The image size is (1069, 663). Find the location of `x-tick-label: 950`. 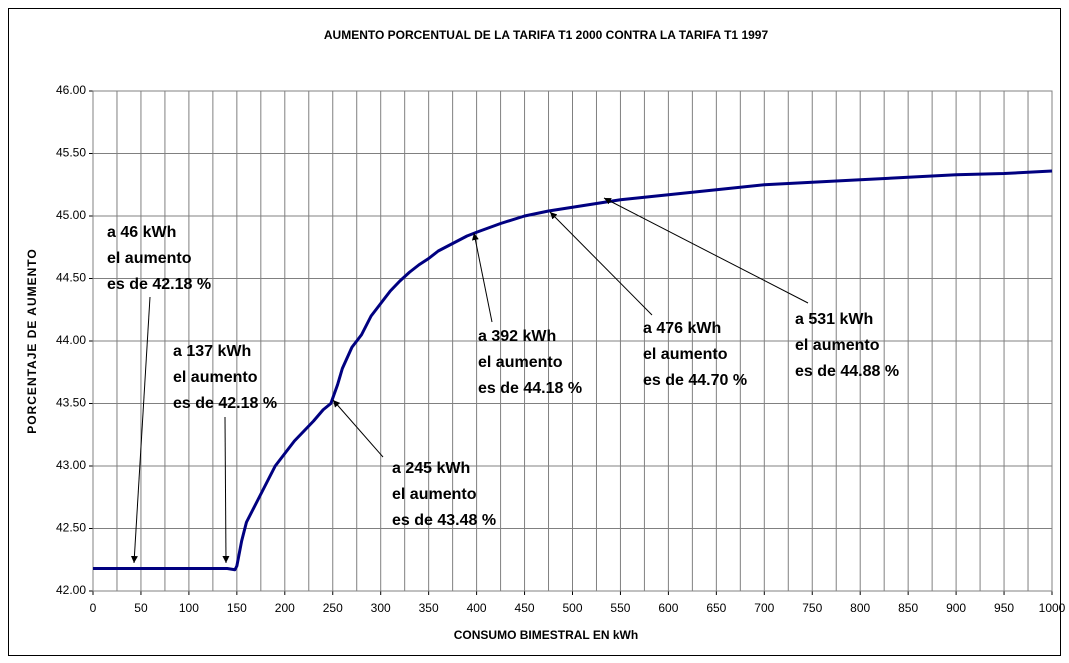

x-tick-label: 950 is located at coordinates (1004, 608).